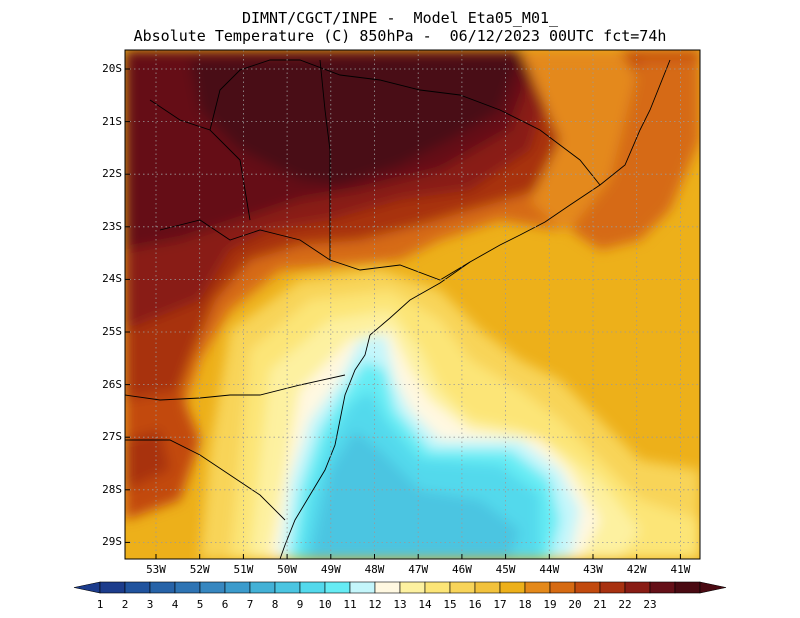 The height and width of the screenshot is (618, 800). I want to click on lat-label: 26S, so click(112, 384).